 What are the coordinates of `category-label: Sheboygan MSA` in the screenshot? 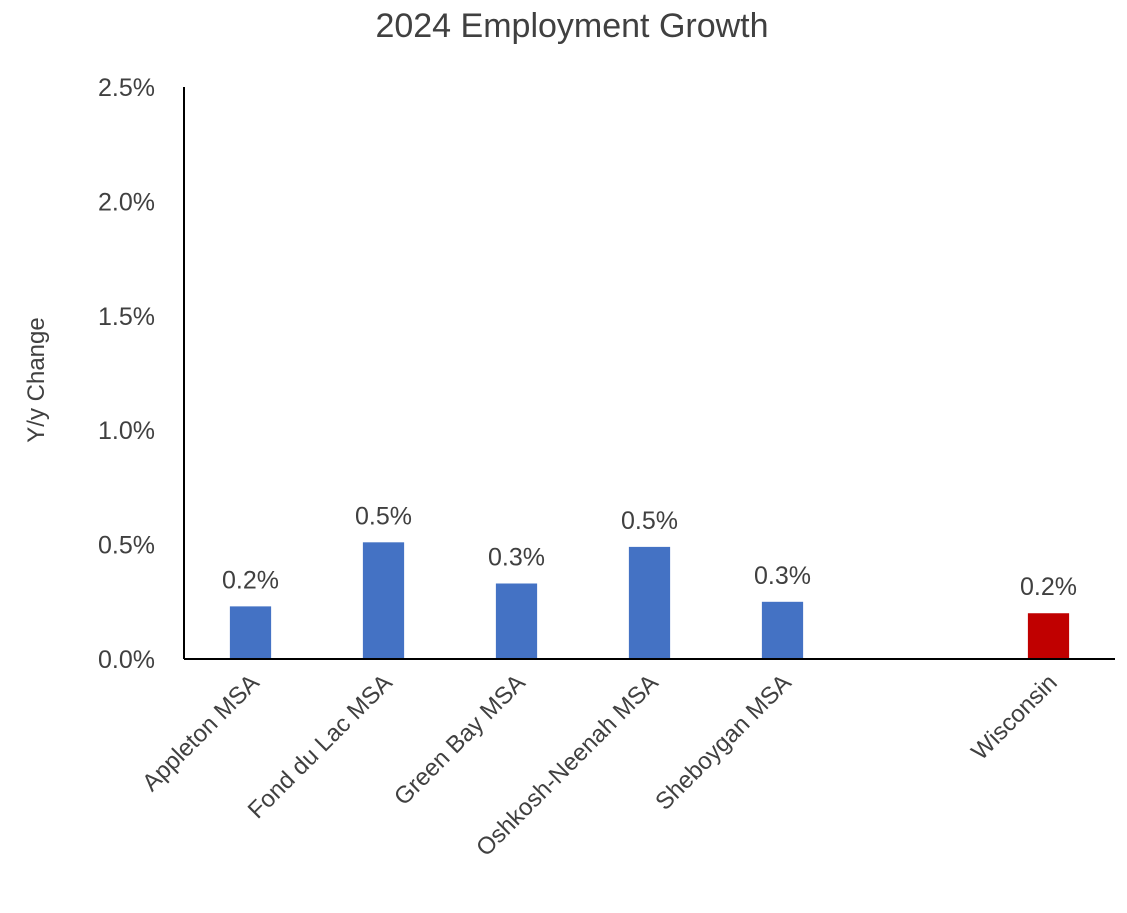 It's located at (723, 742).